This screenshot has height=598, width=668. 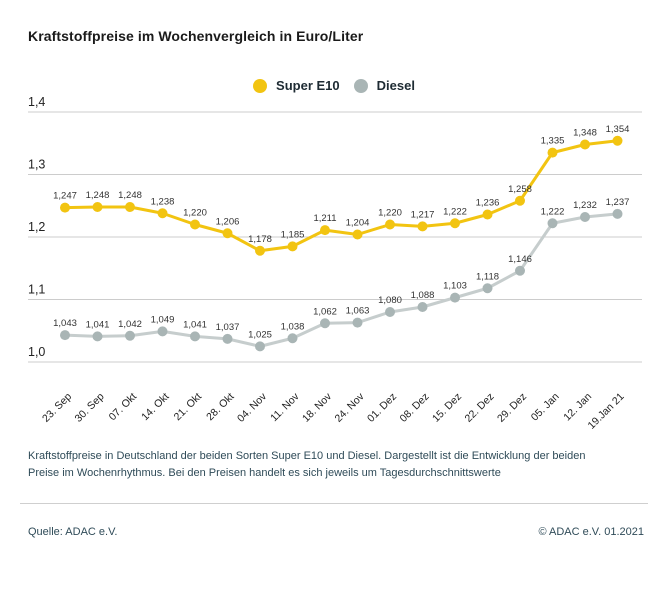 What do you see at coordinates (395, 85) in the screenshot?
I see `legend-label: Diesel` at bounding box center [395, 85].